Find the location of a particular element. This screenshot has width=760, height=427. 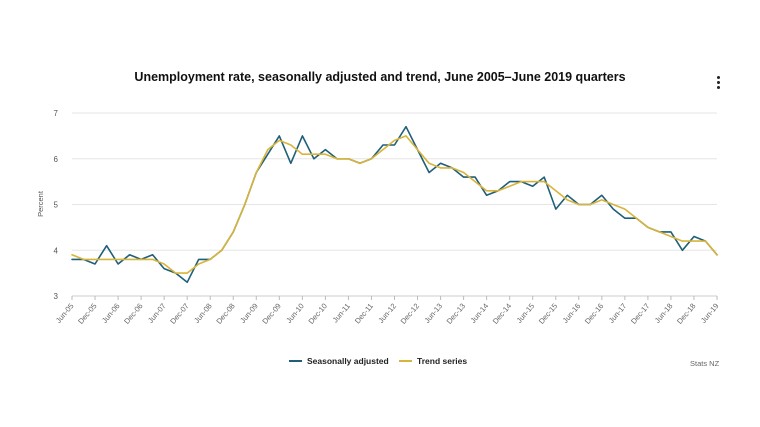

x-tick-label: Jun-10 is located at coordinates (295, 313).